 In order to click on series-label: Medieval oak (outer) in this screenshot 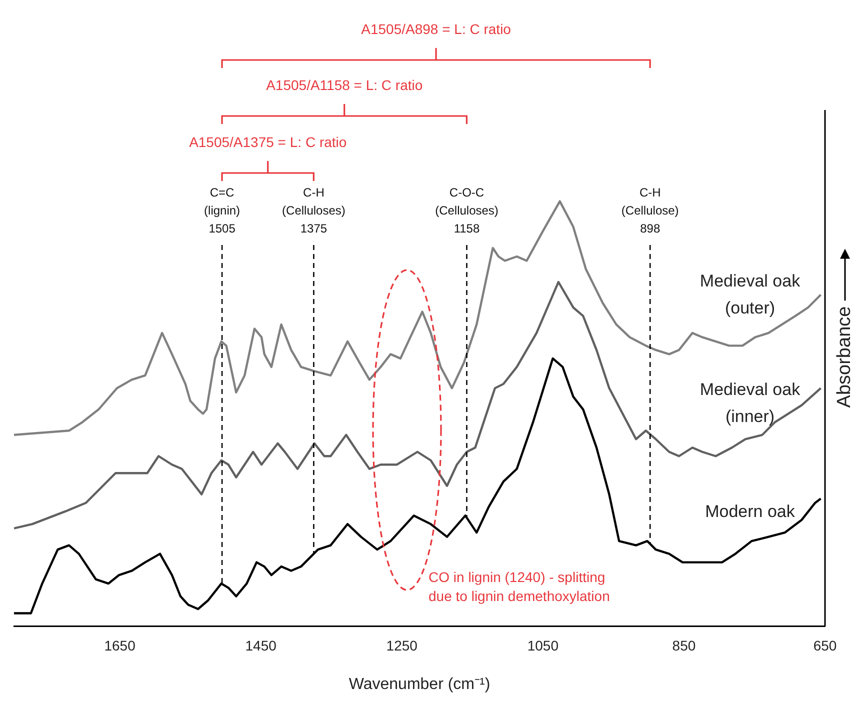, I will do `click(750, 295)`.